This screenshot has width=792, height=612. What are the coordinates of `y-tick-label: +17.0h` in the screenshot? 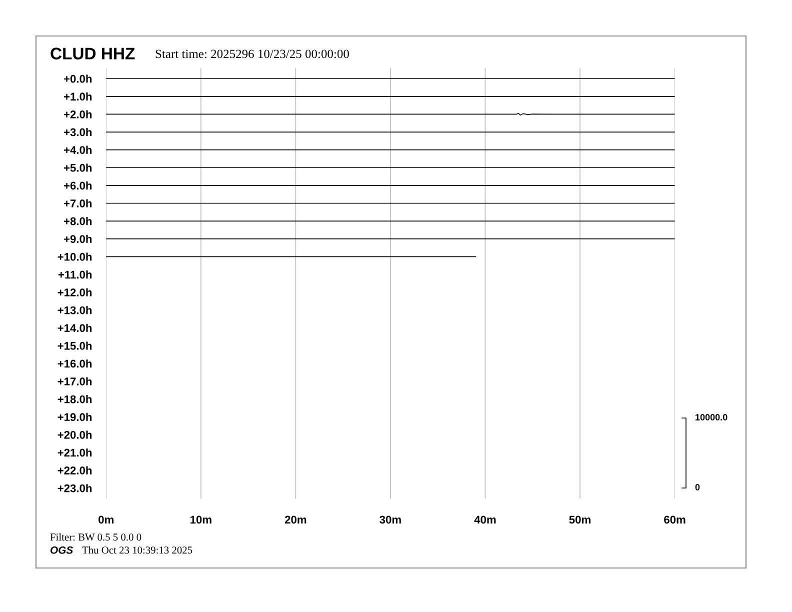 It's located at (75, 381).